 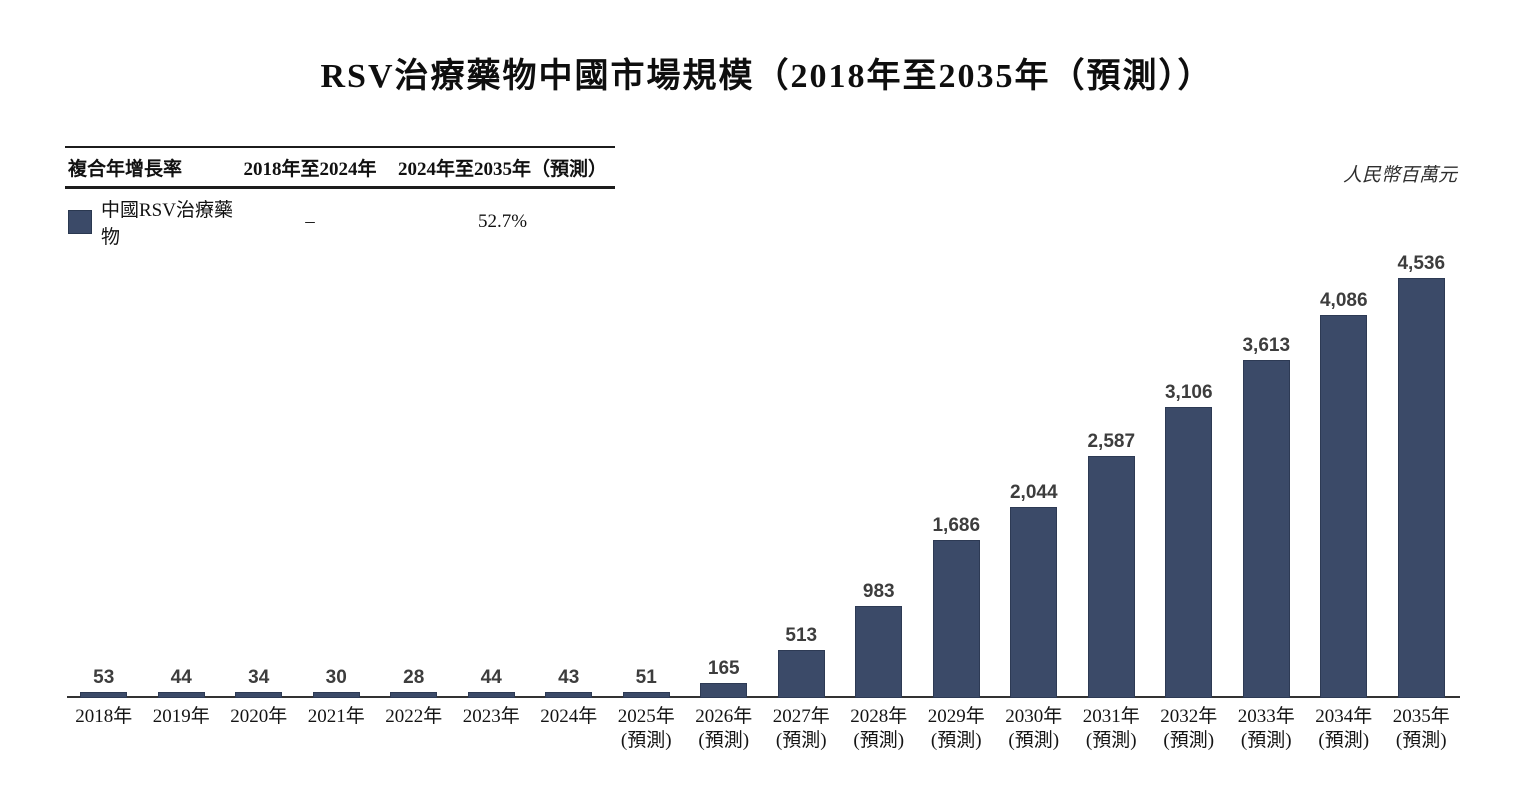 What do you see at coordinates (1421, 728) in the screenshot?
I see `x-axis-label: 2035年 (預測)` at bounding box center [1421, 728].